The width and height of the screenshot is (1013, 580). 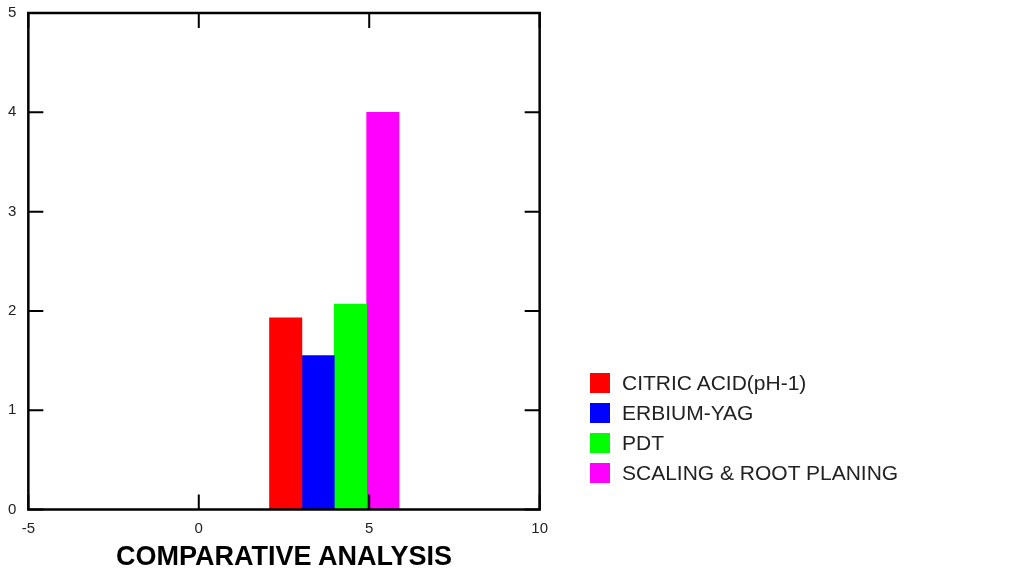 What do you see at coordinates (369, 527) in the screenshot?
I see `x-tick-label: 5` at bounding box center [369, 527].